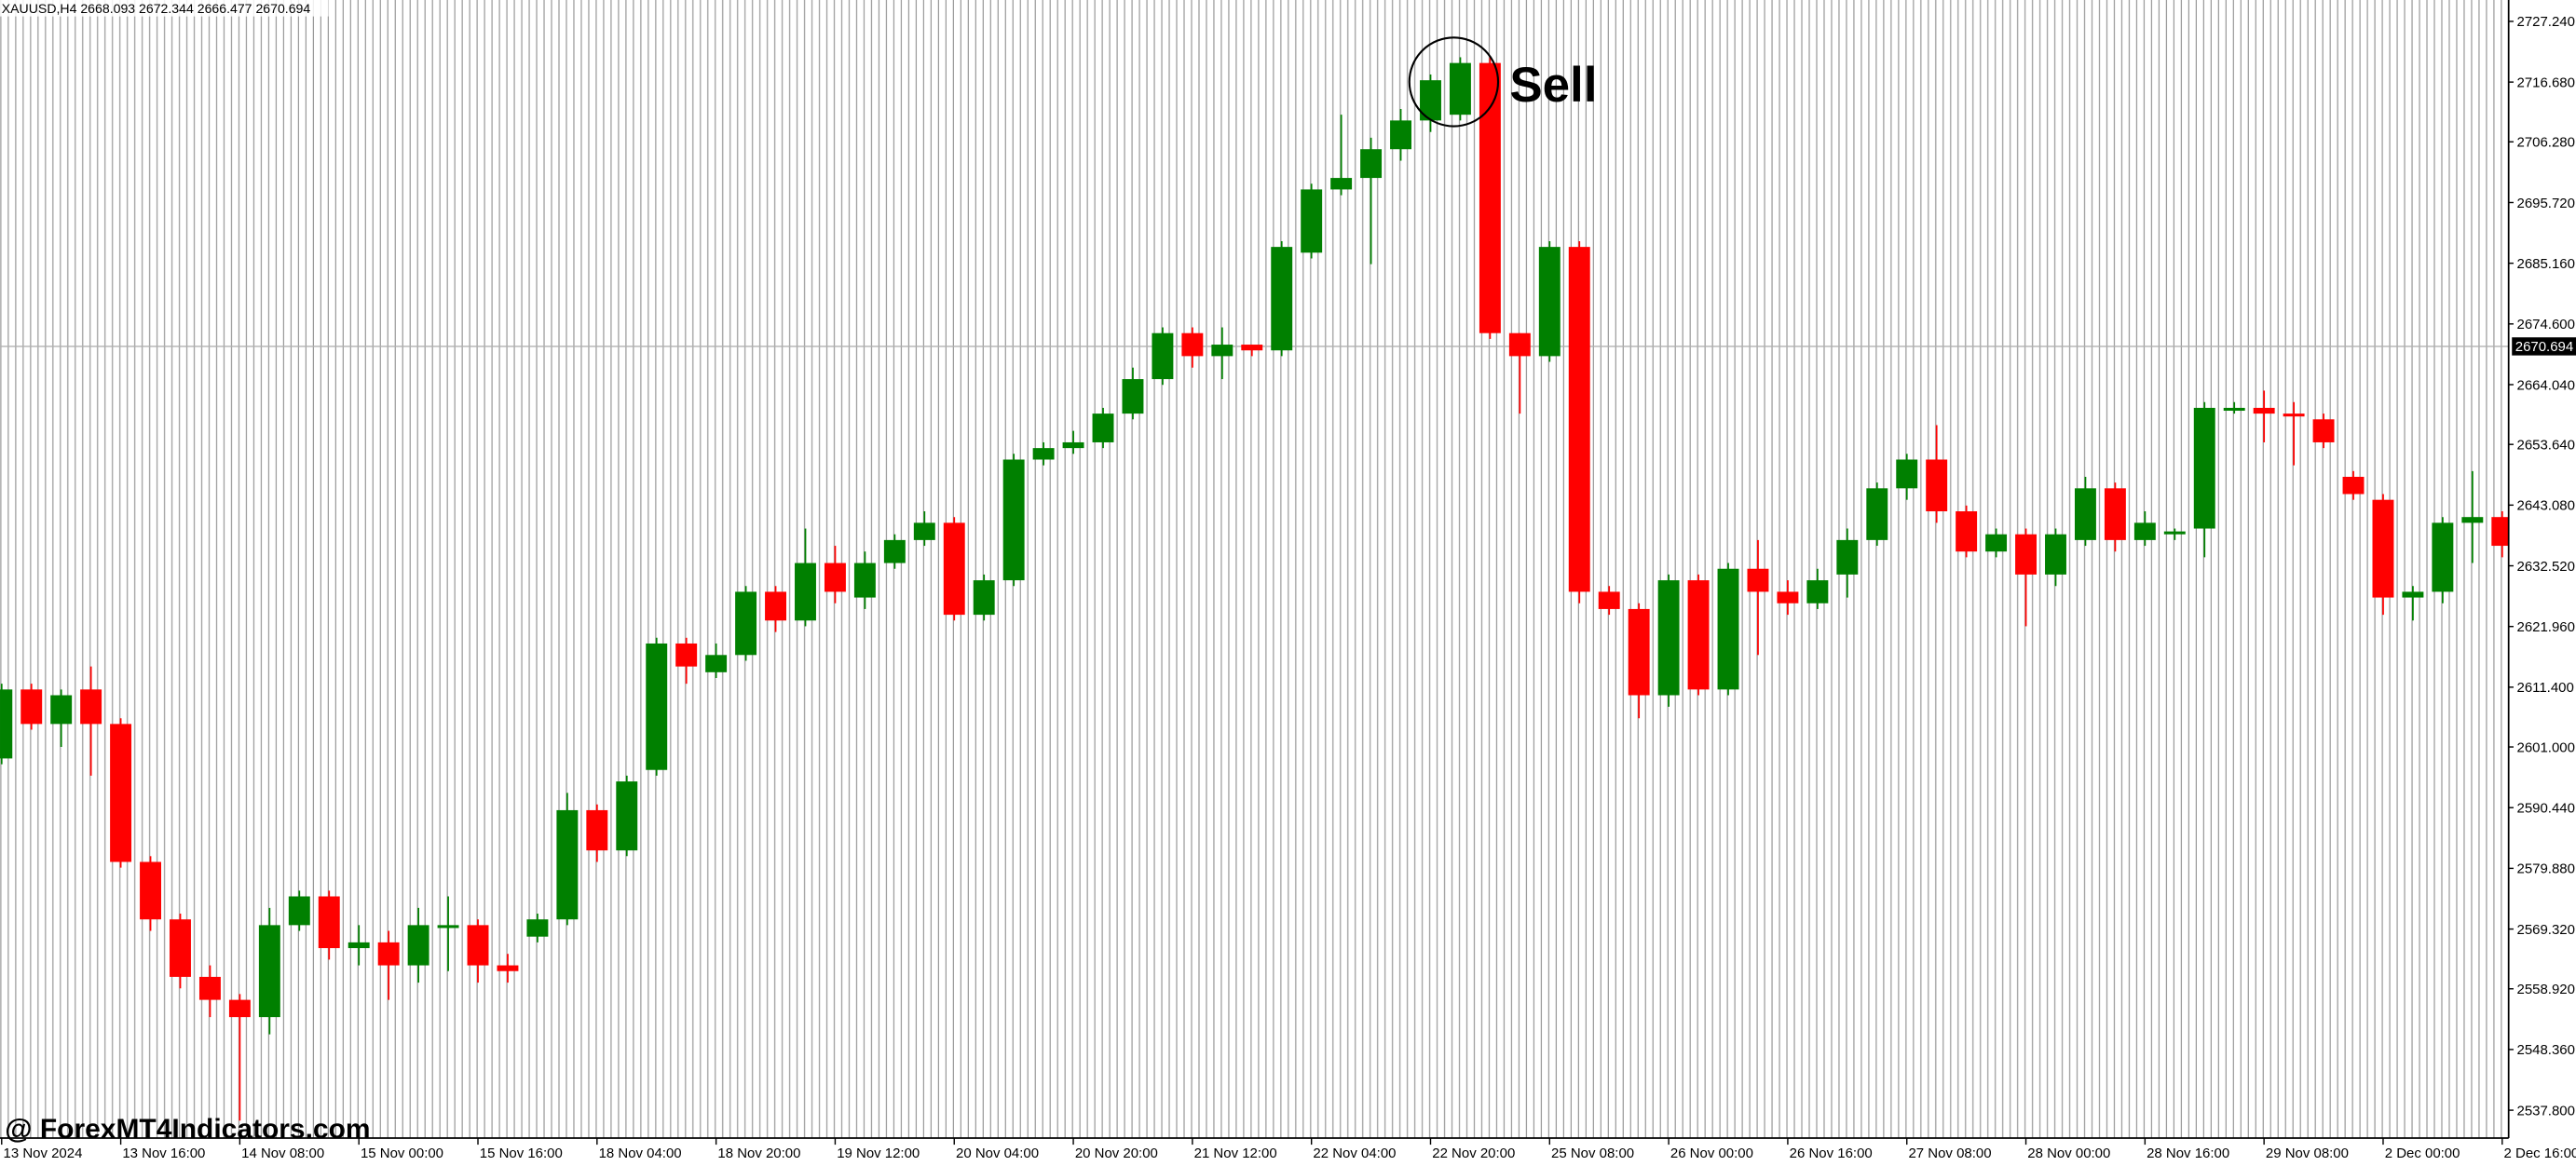  What do you see at coordinates (1116, 1154) in the screenshot?
I see `x-tick-label: 20 Nov 20:00` at bounding box center [1116, 1154].